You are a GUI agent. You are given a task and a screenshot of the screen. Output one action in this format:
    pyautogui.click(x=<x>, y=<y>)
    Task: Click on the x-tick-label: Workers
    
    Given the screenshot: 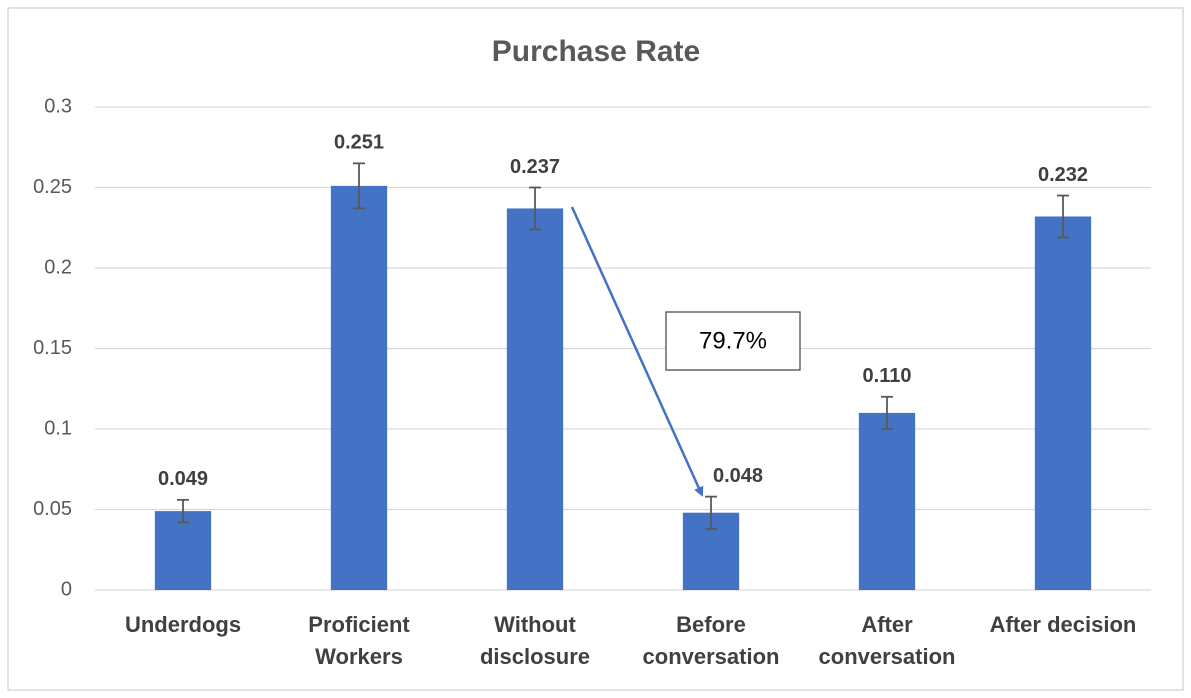 What is the action you would take?
    pyautogui.click(x=359, y=656)
    